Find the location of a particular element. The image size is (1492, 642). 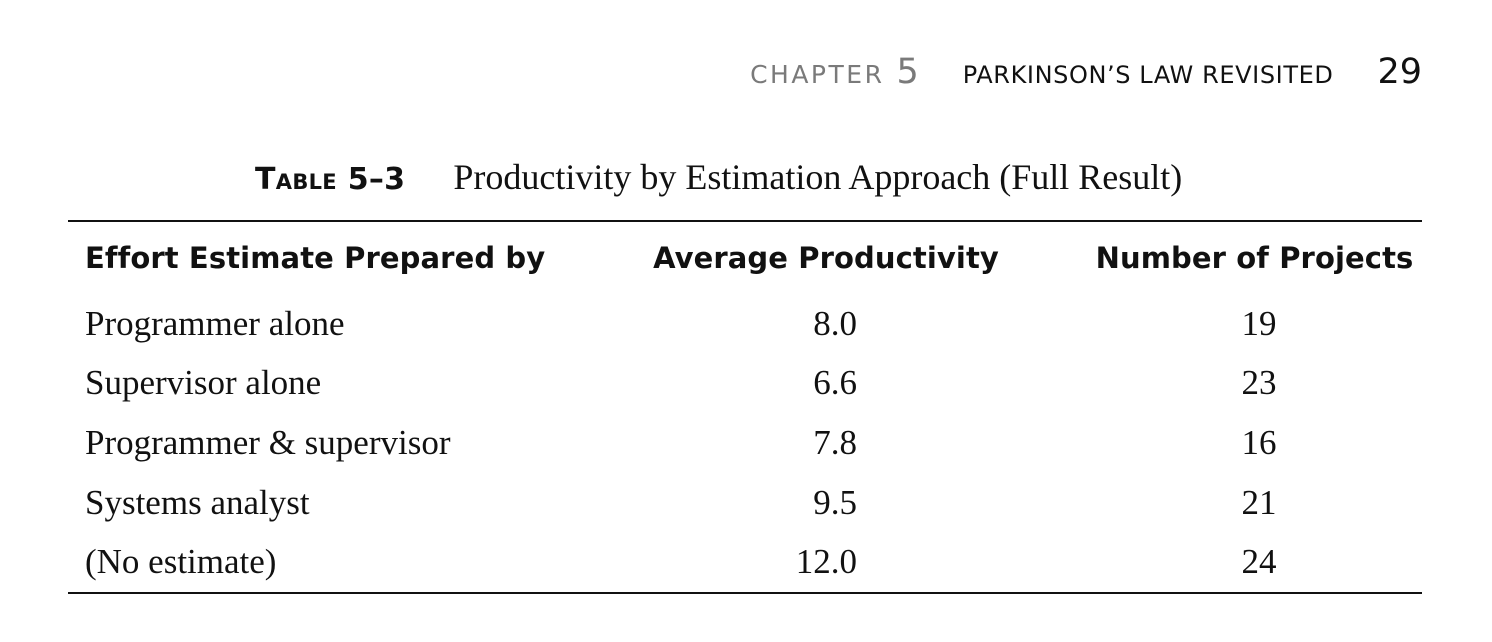

avg-productivity-value: 6.6 is located at coordinates (835, 383).